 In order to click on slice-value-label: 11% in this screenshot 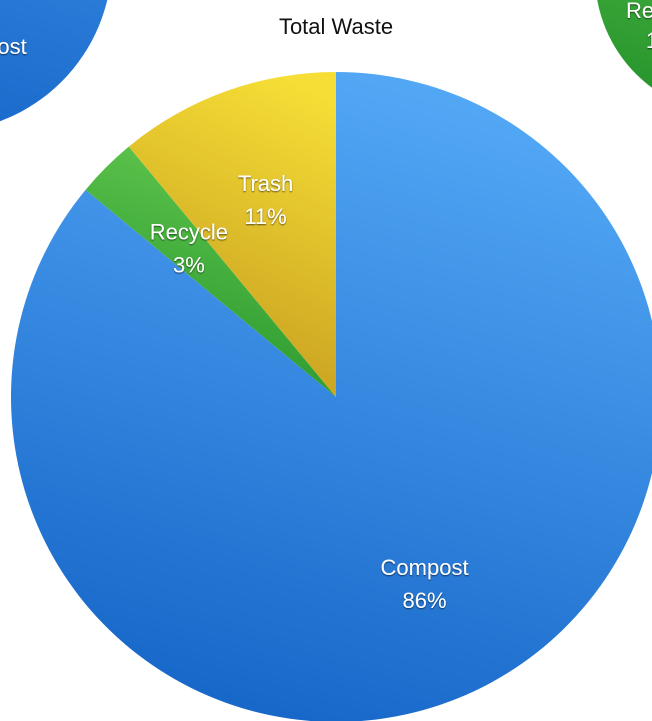, I will do `click(265, 216)`.